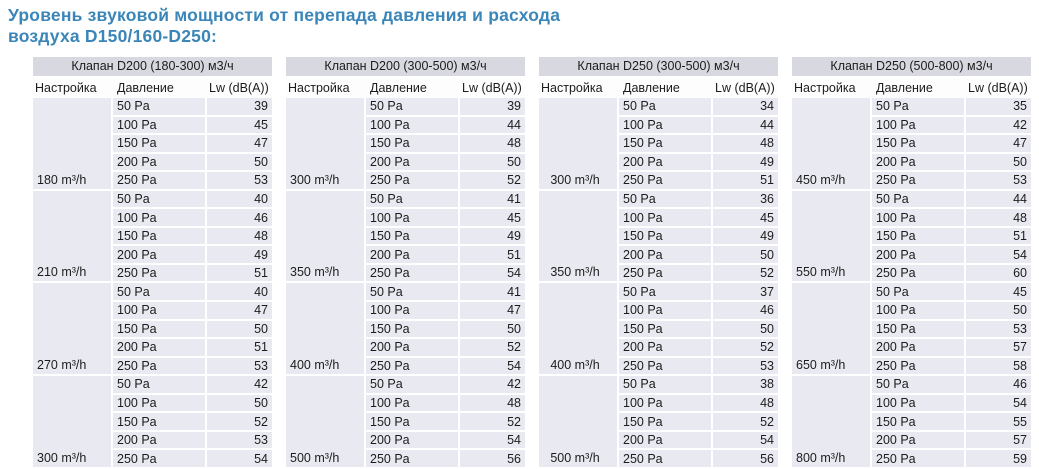 The width and height of the screenshot is (1039, 469). I want to click on lw-value-cell: 51, so click(239, 348).